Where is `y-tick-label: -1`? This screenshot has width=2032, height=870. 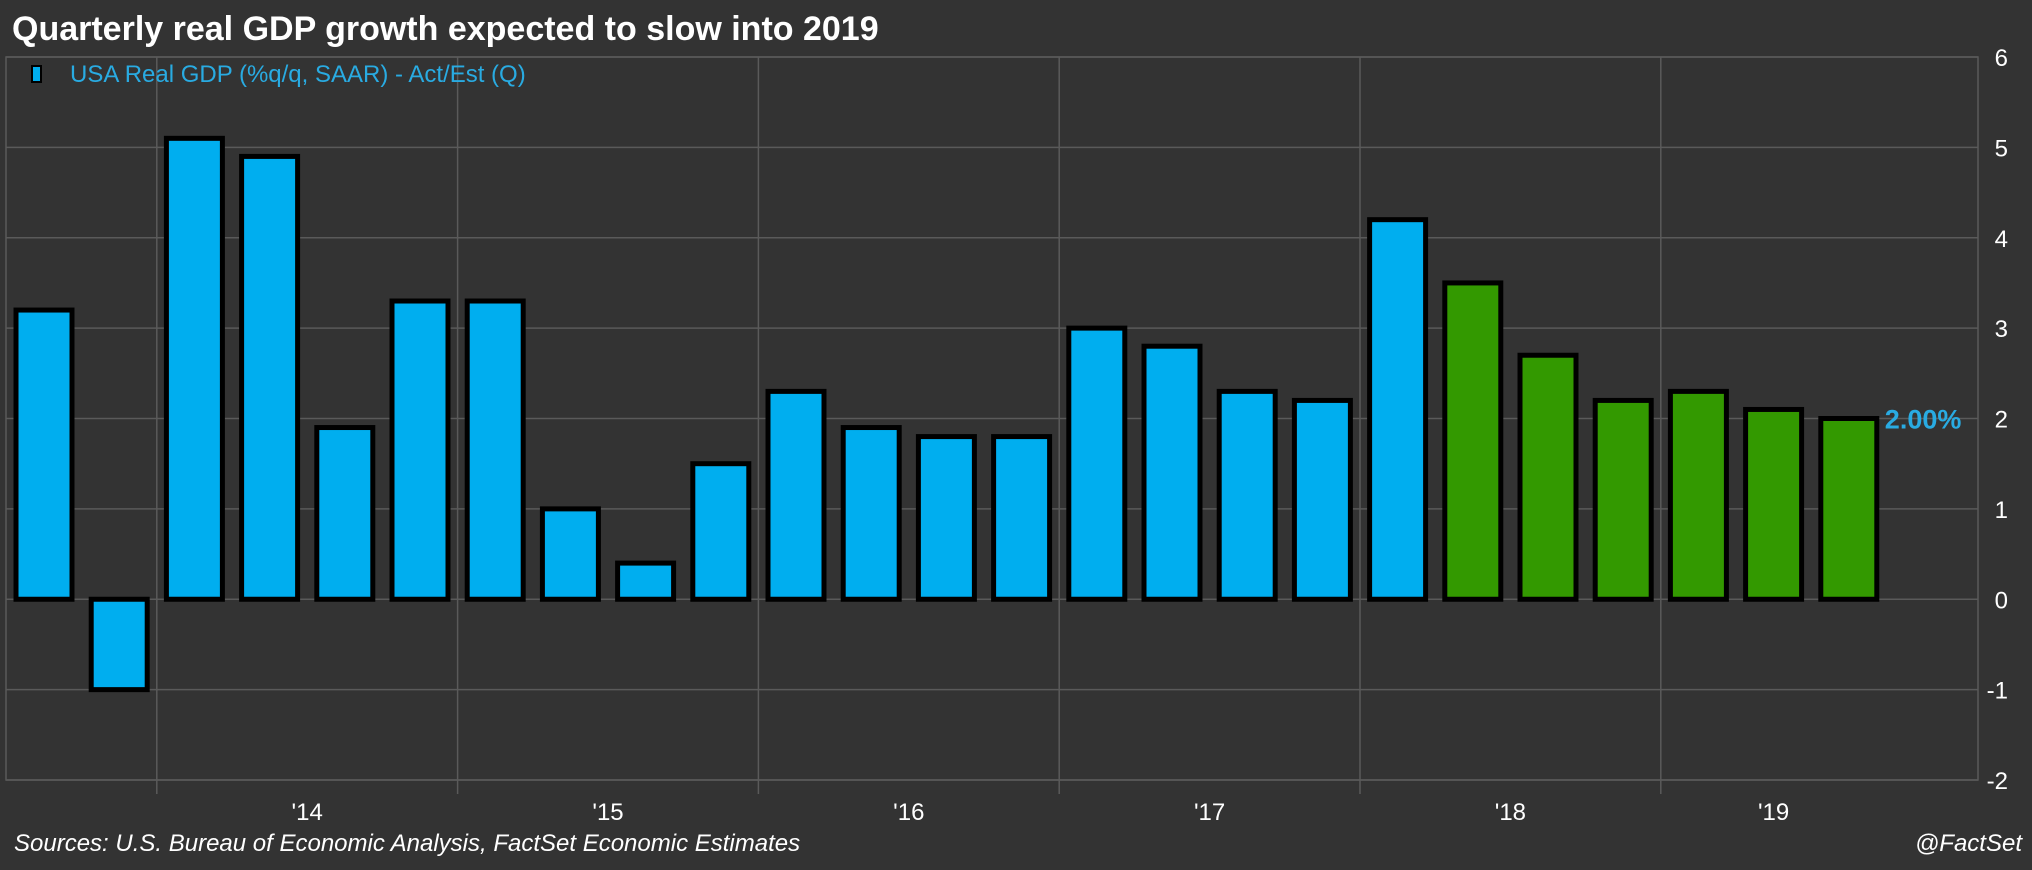
y-tick-label: -1 is located at coordinates (1997, 691).